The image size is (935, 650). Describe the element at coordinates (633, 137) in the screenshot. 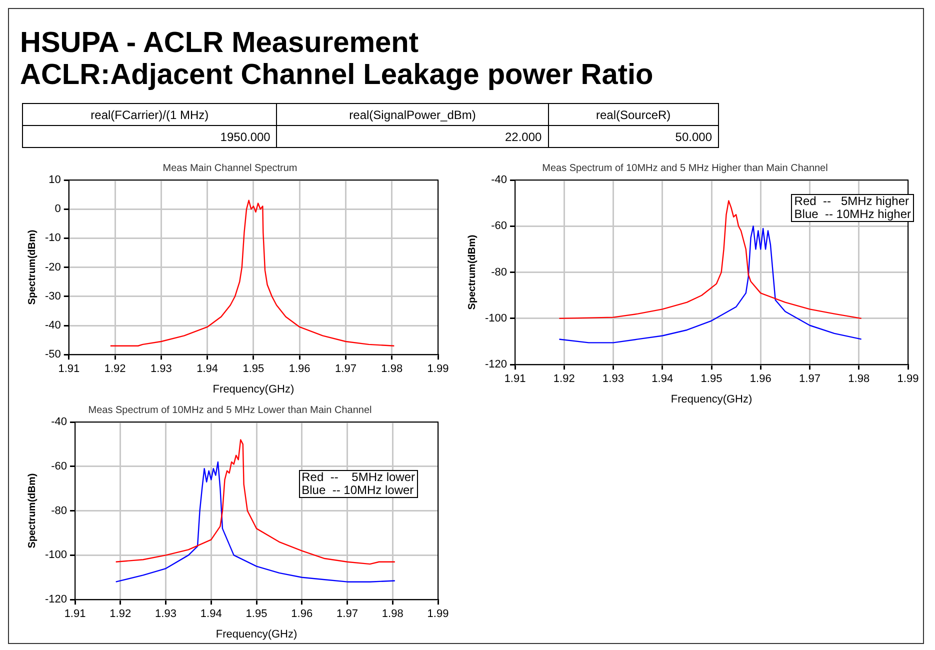

I see `text: 50.000` at that location.